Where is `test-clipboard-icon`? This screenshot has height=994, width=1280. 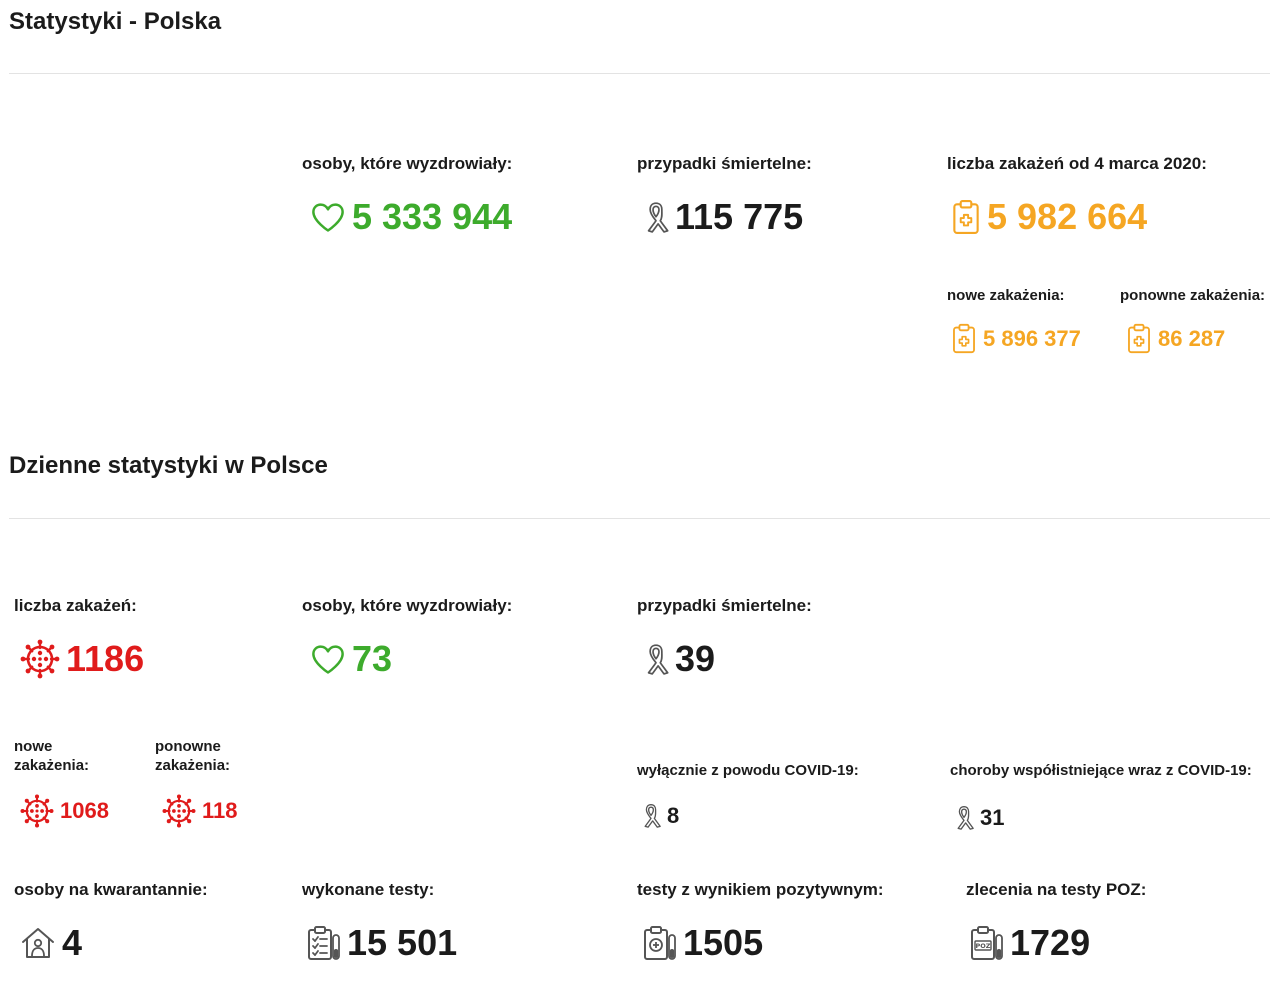
test-clipboard-icon is located at coordinates (324, 943).